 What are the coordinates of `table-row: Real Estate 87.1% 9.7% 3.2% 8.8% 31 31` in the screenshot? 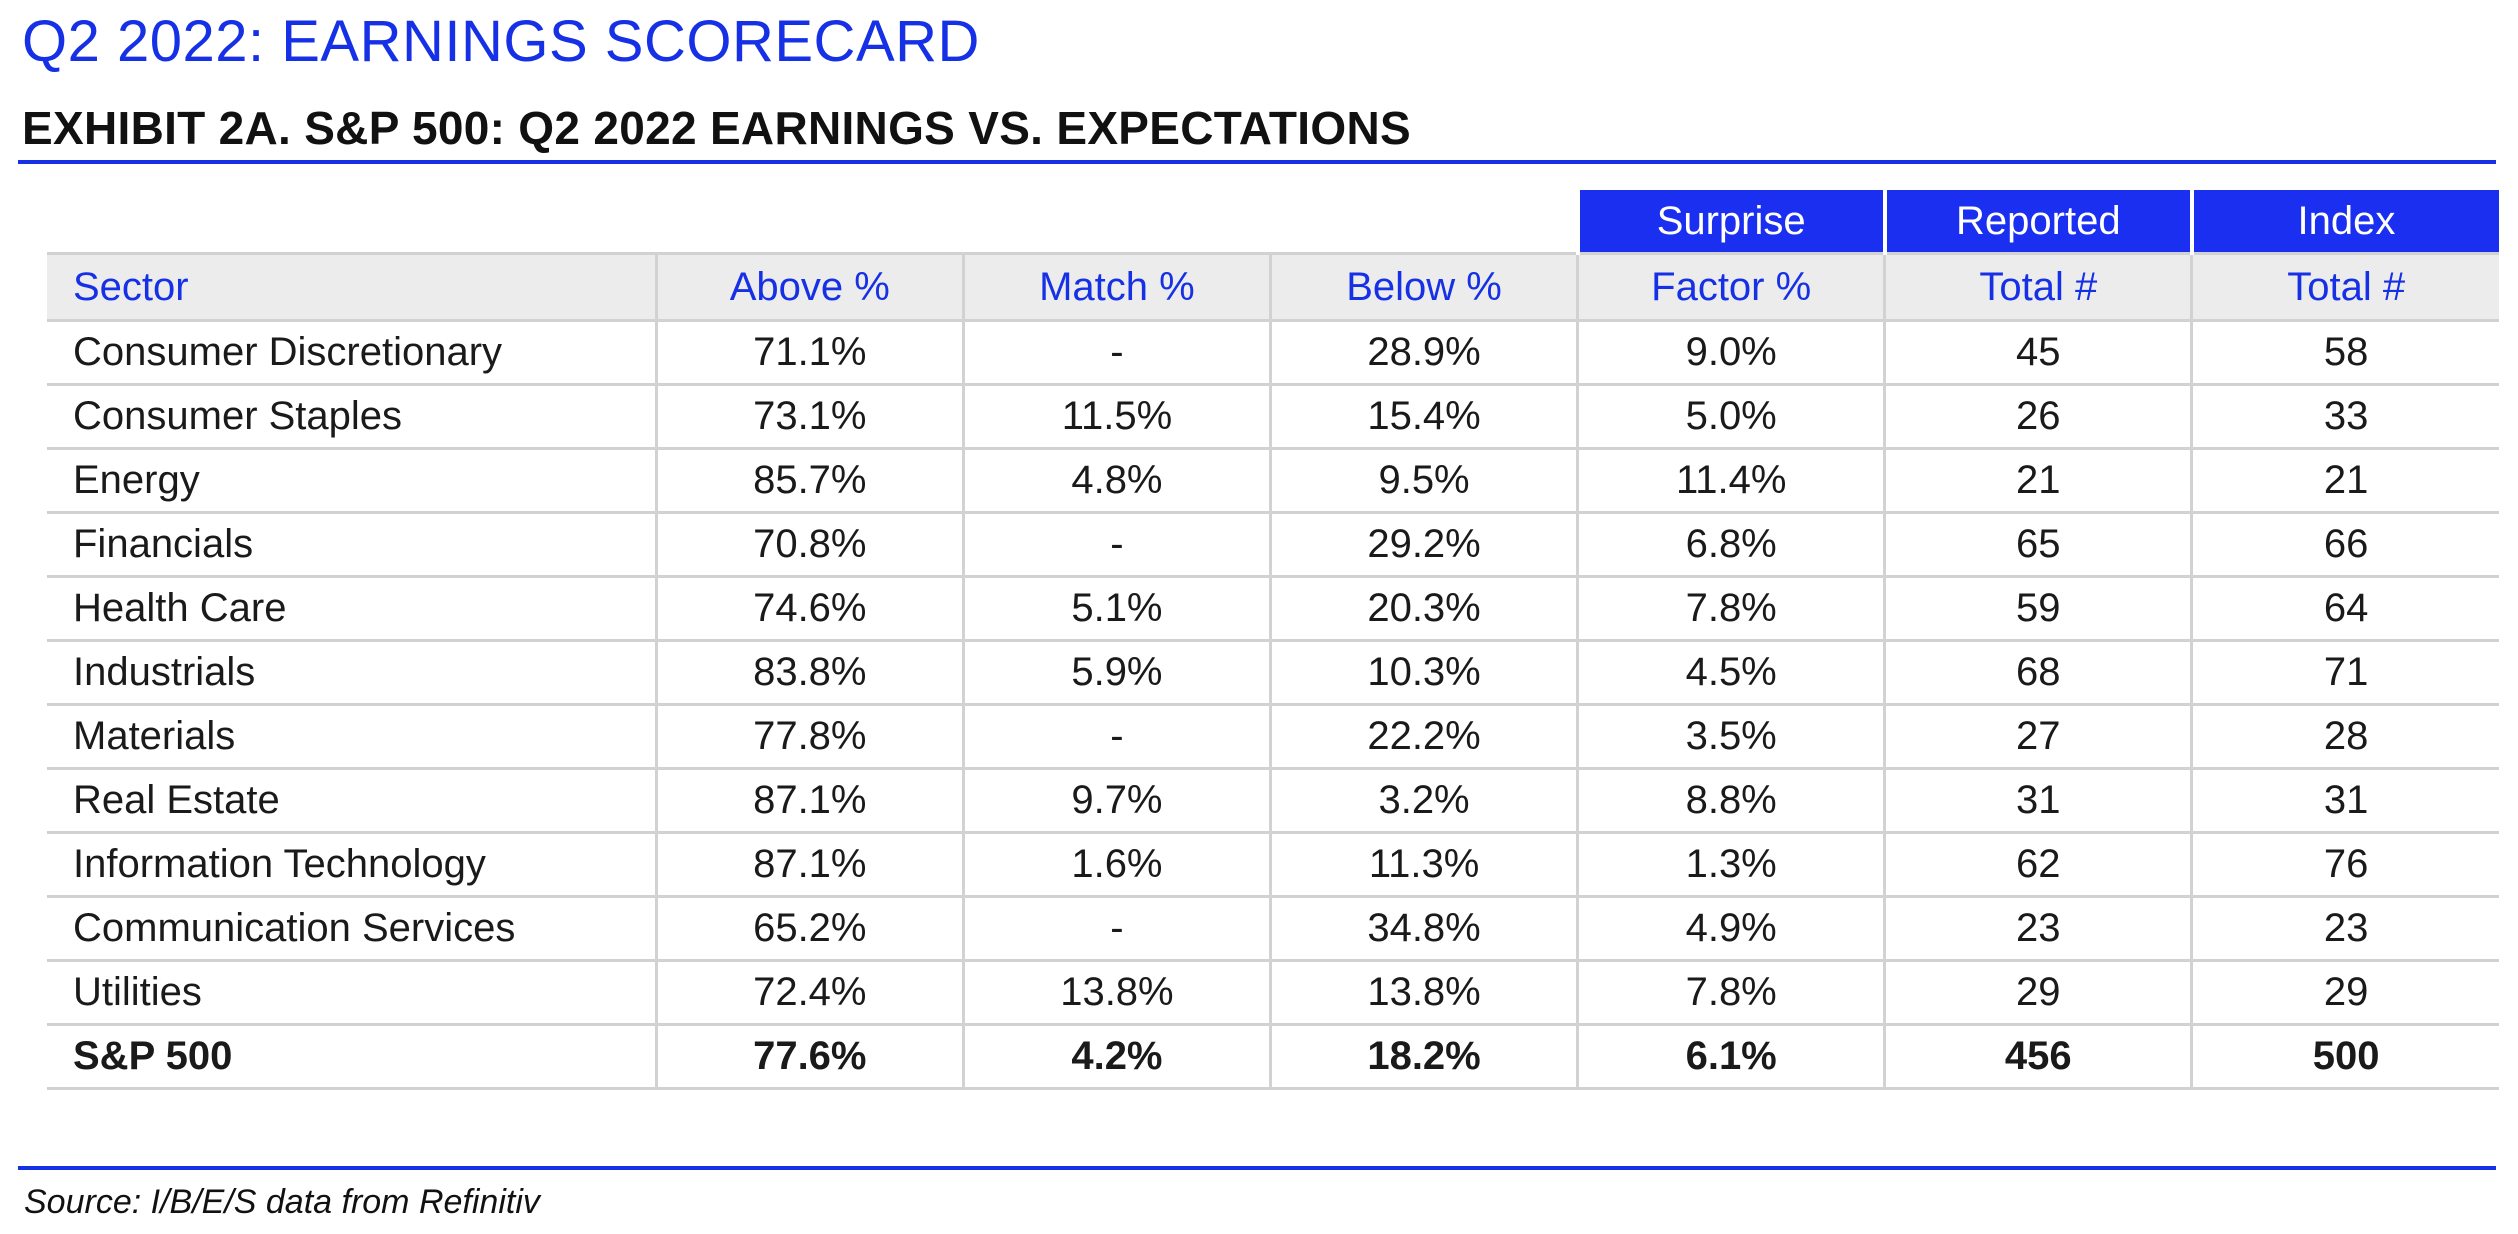 It's located at (1273, 801).